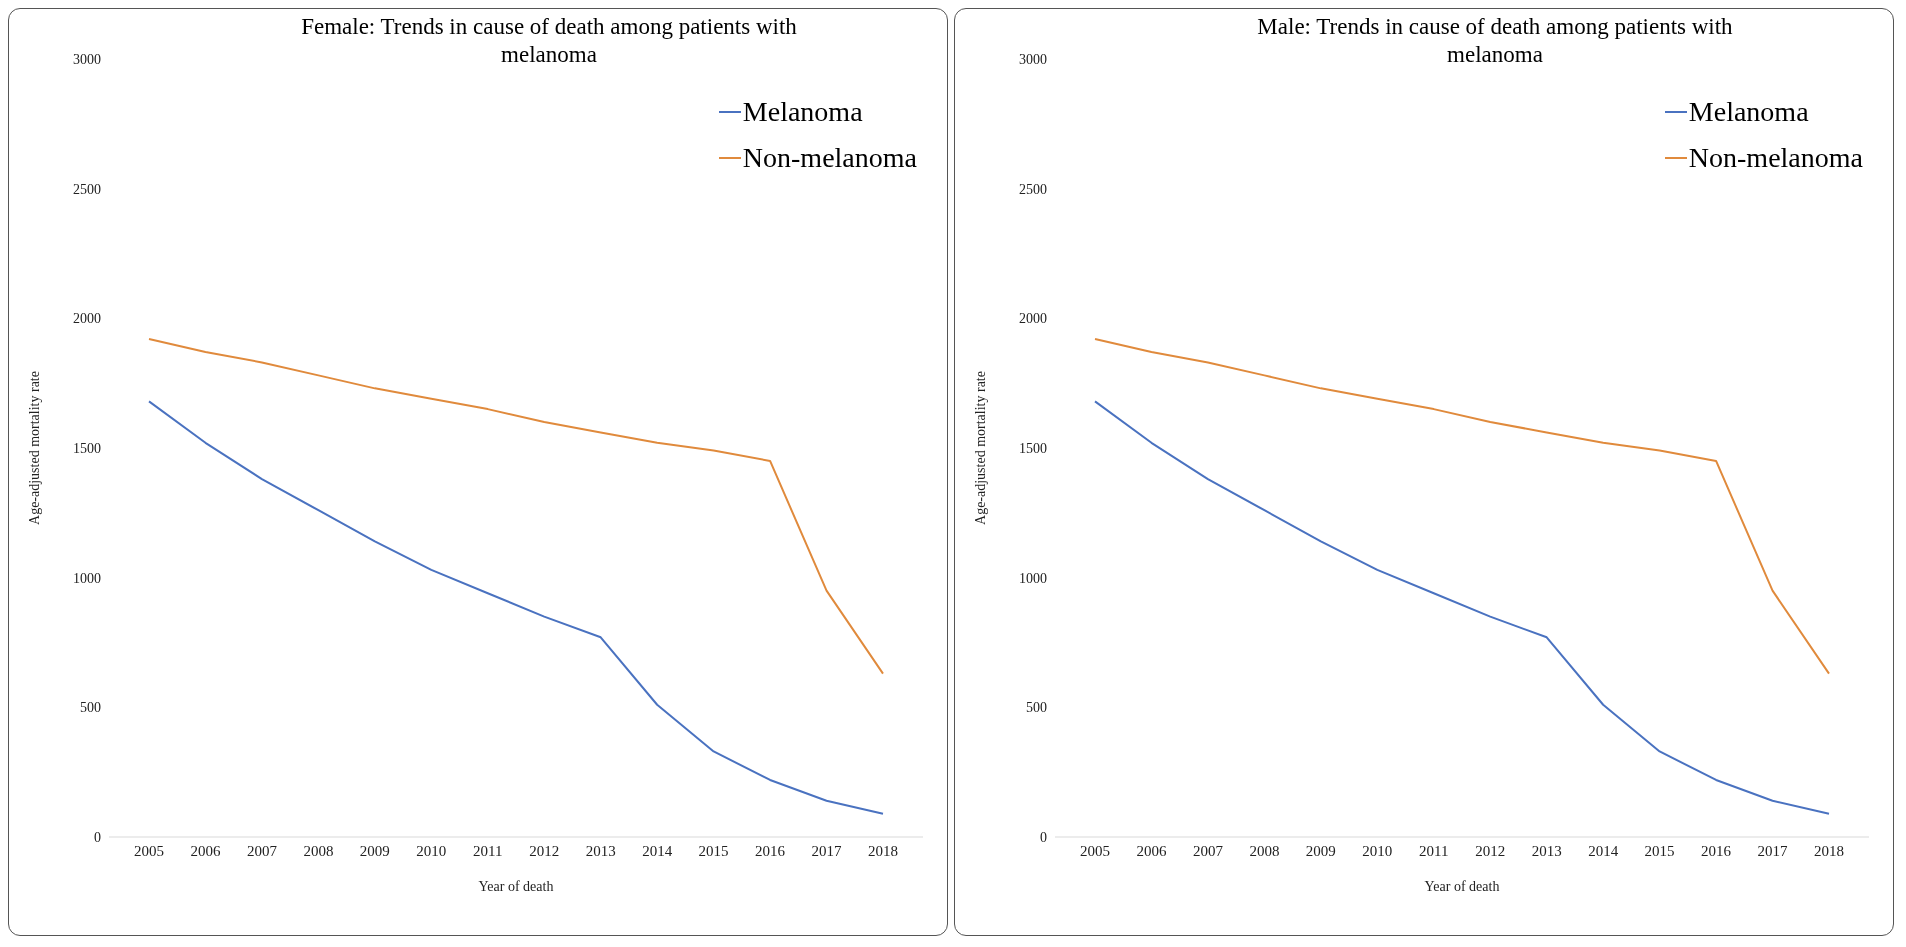 Image resolution: width=1906 pixels, height=947 pixels. Describe the element at coordinates (1495, 41) in the screenshot. I see `chart-title: Male: Trends in cause of death among patients with melanoma` at that location.